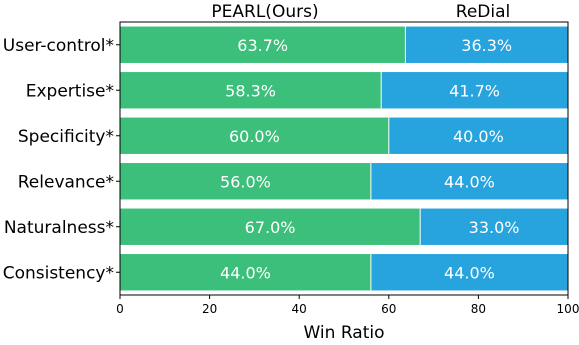  What do you see at coordinates (483, 12) in the screenshot?
I see `series-header-redial: ReDial` at bounding box center [483, 12].